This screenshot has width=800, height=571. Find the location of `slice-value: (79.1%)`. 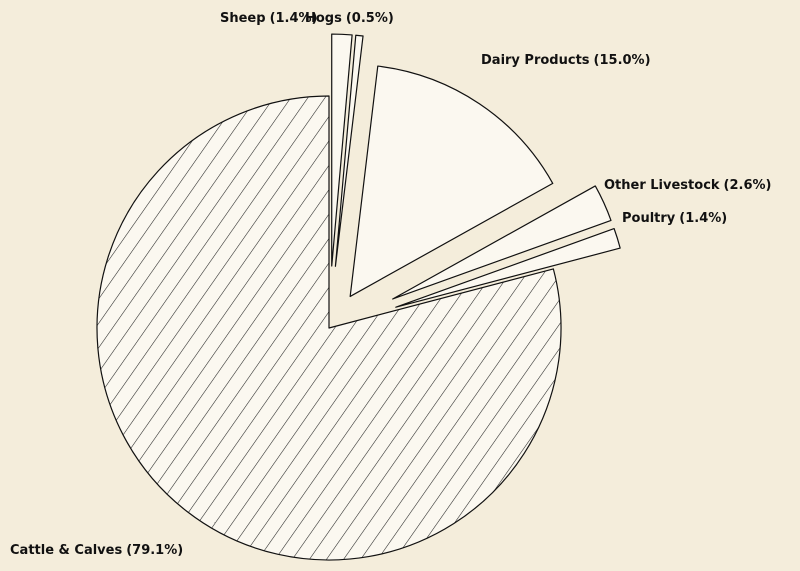

slice-value: (79.1%) is located at coordinates (154, 550).